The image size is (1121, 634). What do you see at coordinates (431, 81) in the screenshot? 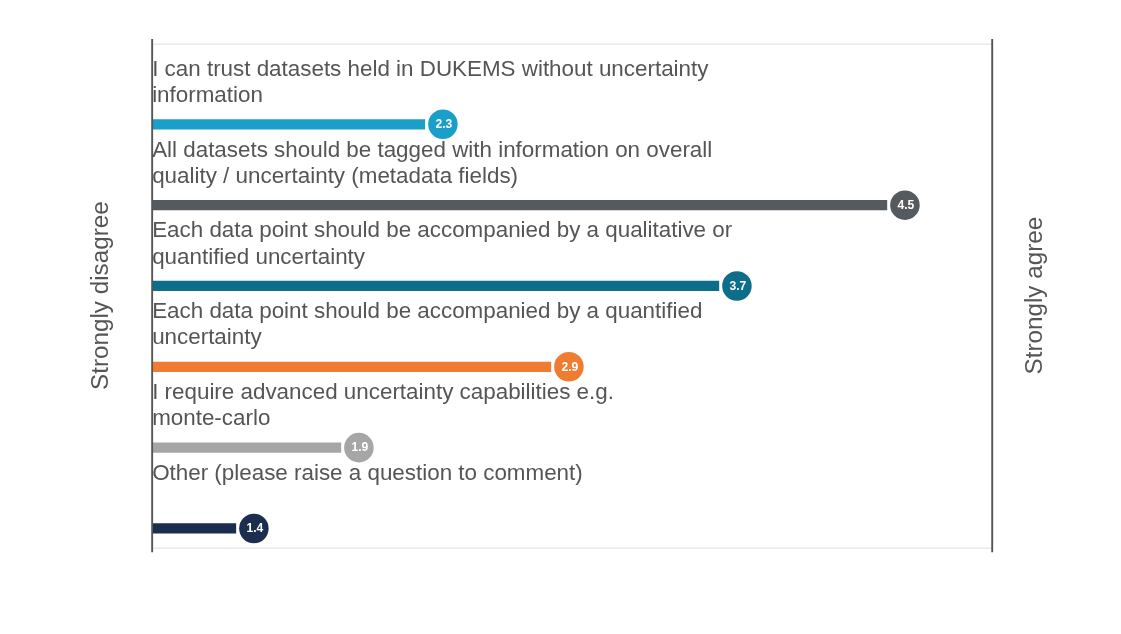
I see `y-tick-label: I can trust datasets held in DUKEMS without uncertainty information` at bounding box center [431, 81].